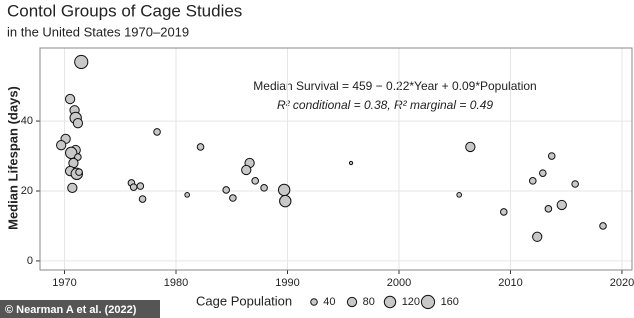 The width and height of the screenshot is (634, 318). What do you see at coordinates (369, 302) in the screenshot?
I see `legend-label: 80` at bounding box center [369, 302].